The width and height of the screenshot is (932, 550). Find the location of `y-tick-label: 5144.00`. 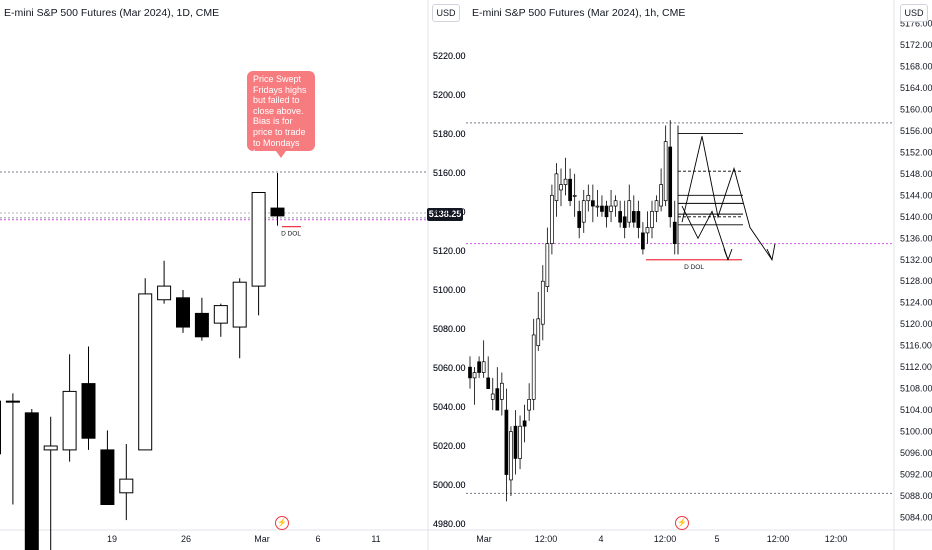

y-tick-label: 5144.00 is located at coordinates (916, 195).